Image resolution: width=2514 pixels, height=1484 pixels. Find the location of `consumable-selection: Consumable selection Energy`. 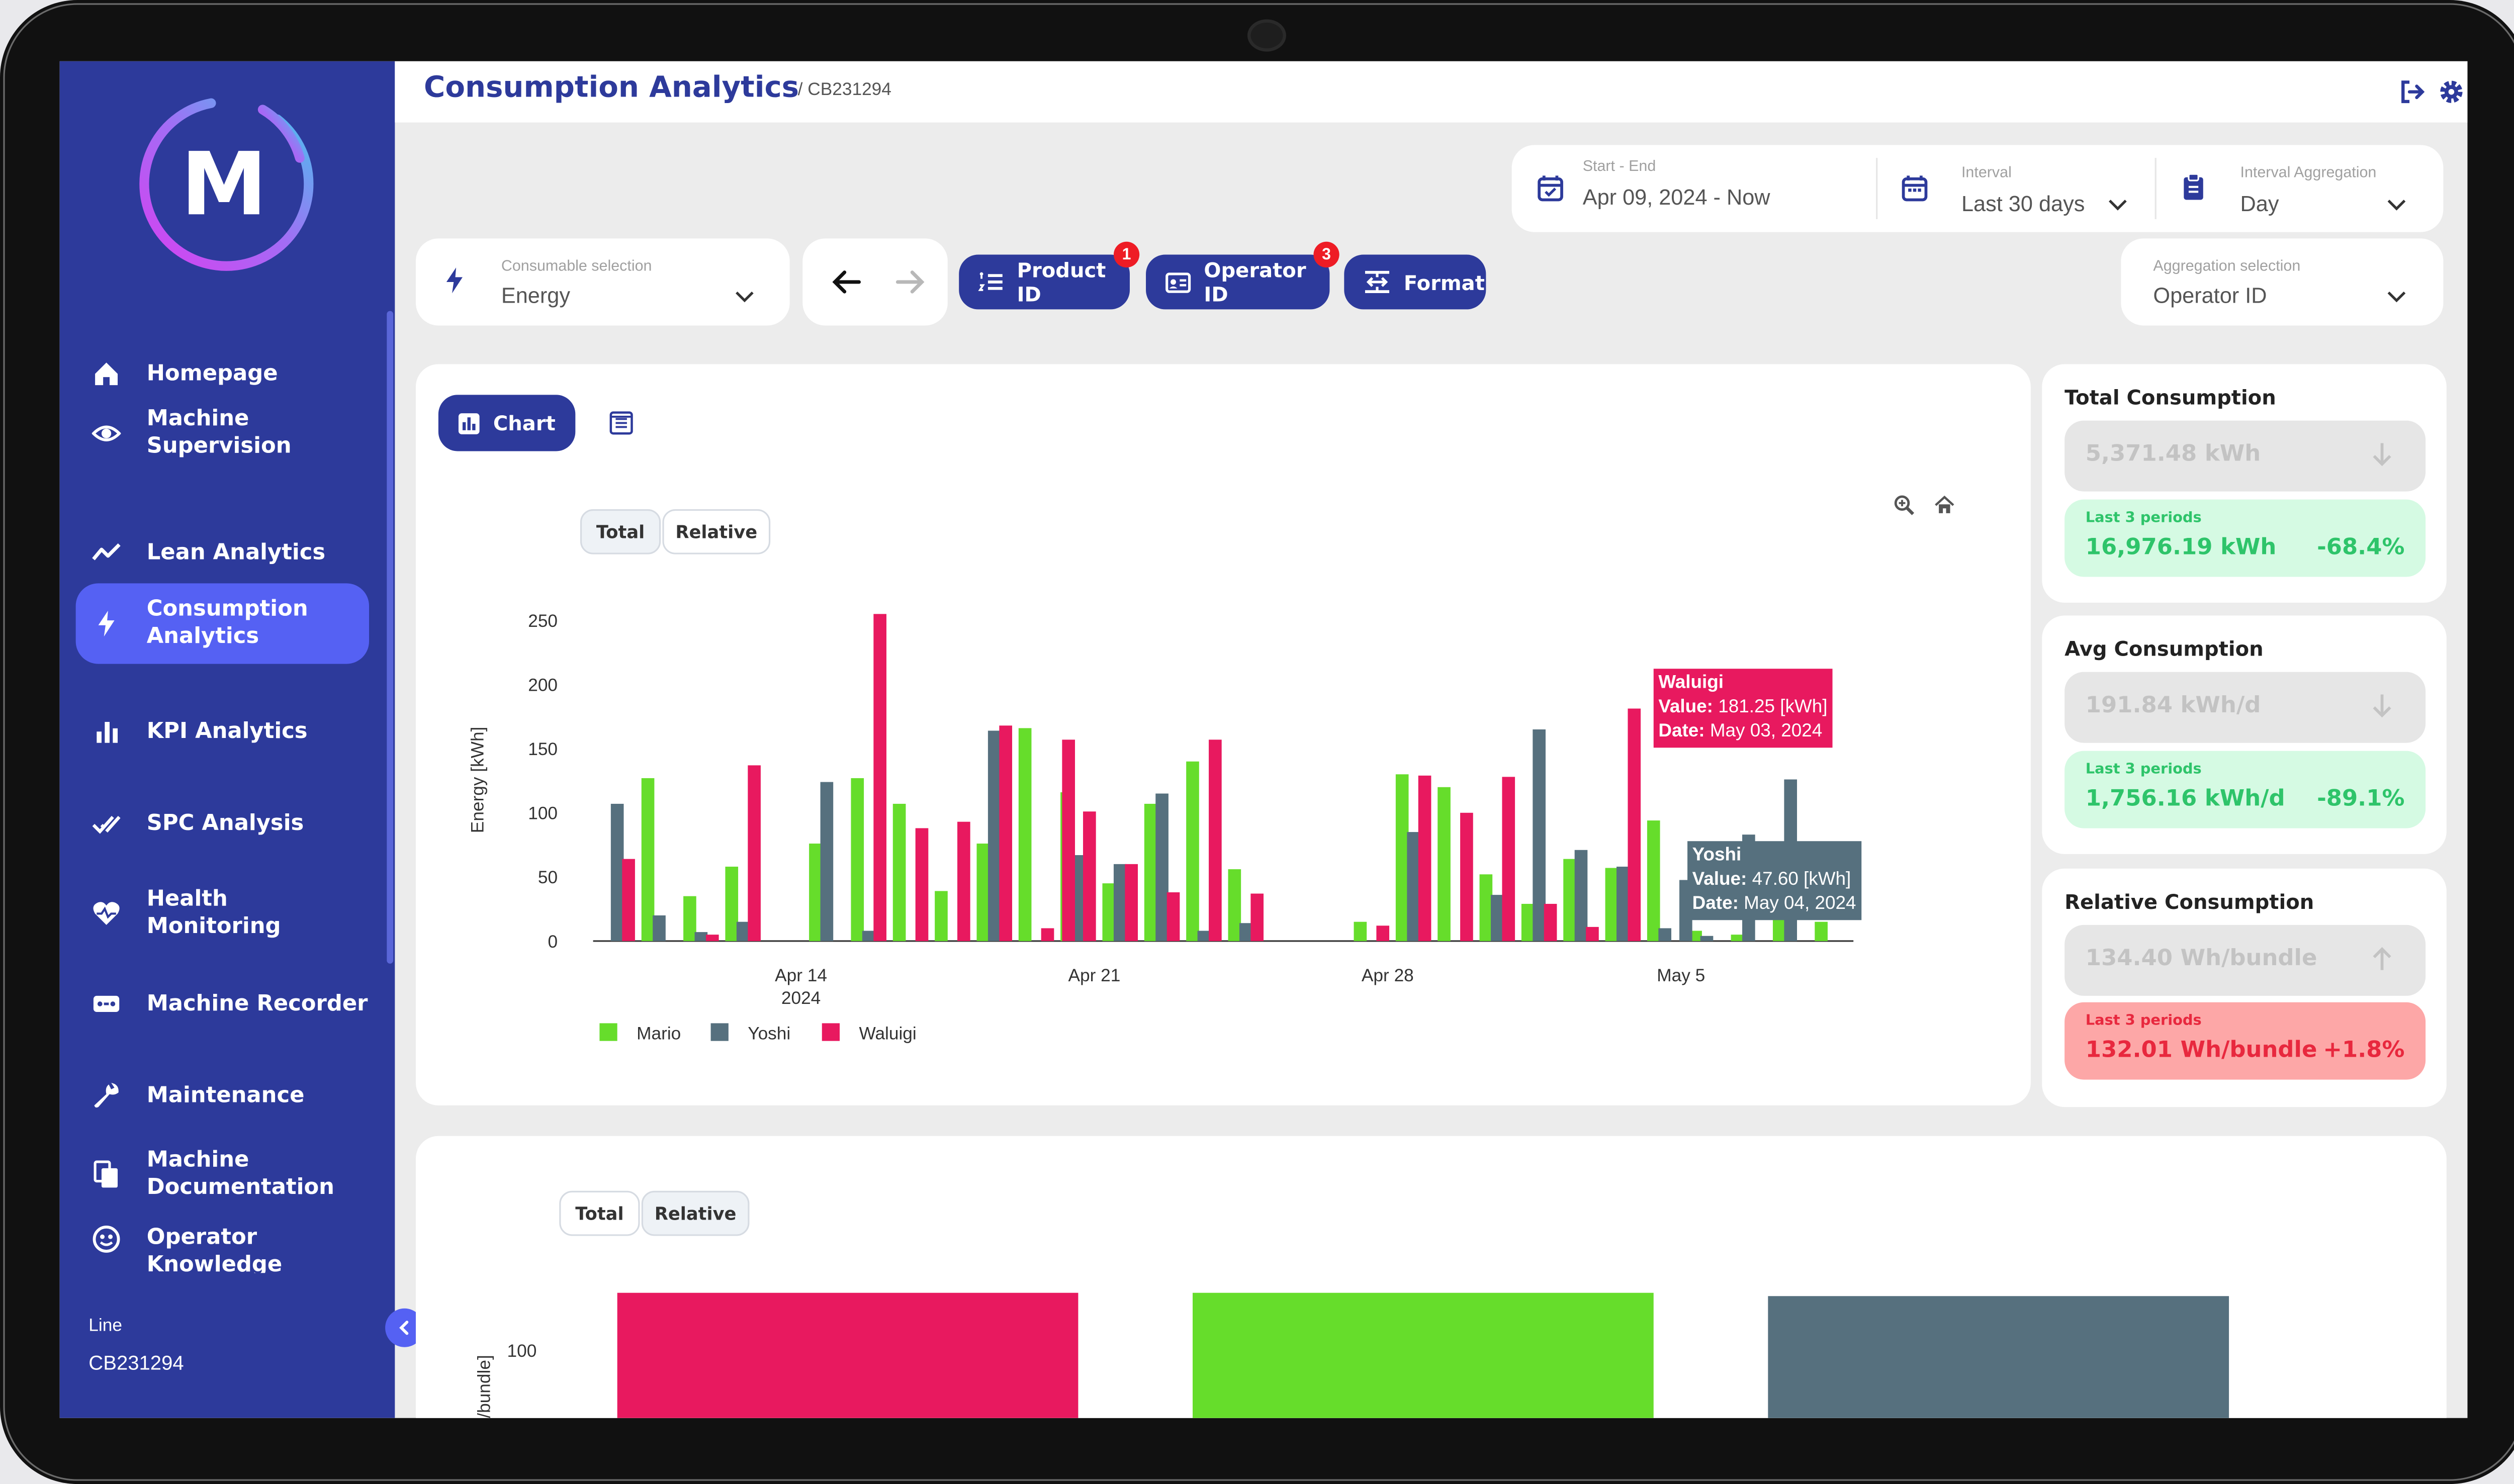

consumable-selection: Consumable selection Energy is located at coordinates (602, 282).